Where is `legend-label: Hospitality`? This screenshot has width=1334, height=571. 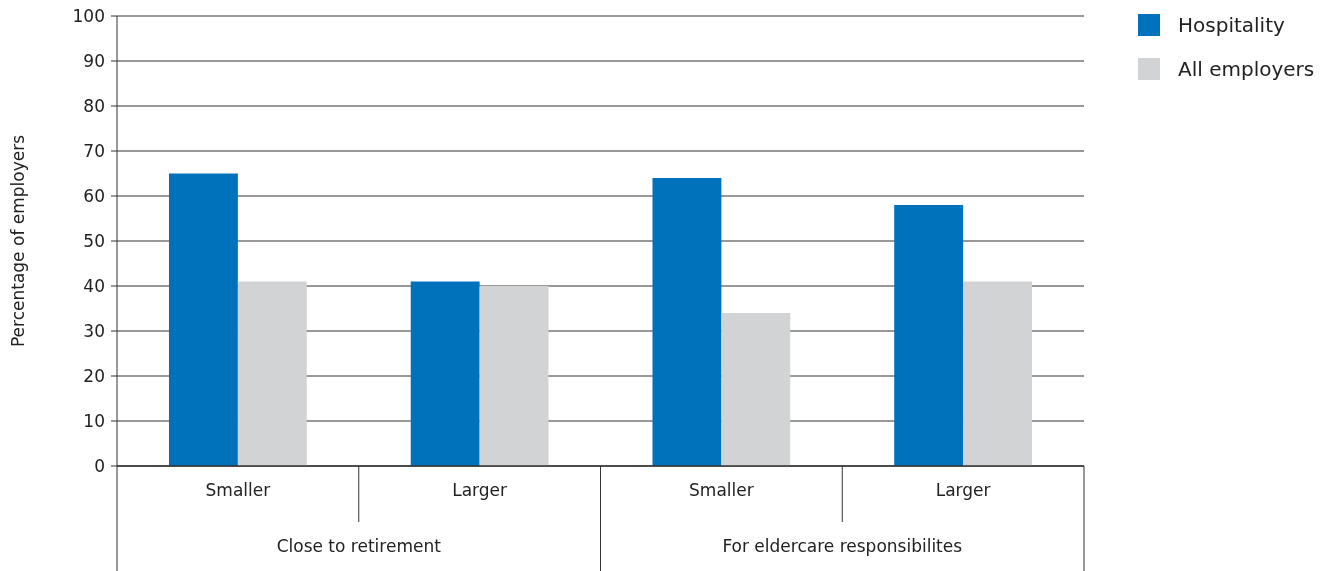
legend-label: Hospitality is located at coordinates (1231, 25).